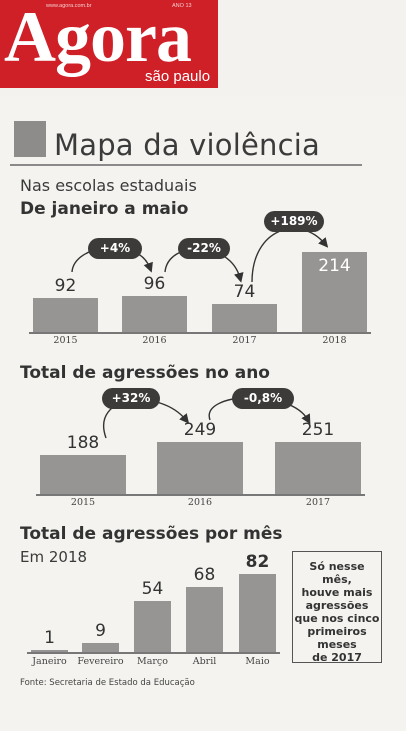 This screenshot has width=406, height=731. What do you see at coordinates (257, 613) in the screenshot?
I see `bar-maio` at bounding box center [257, 613].